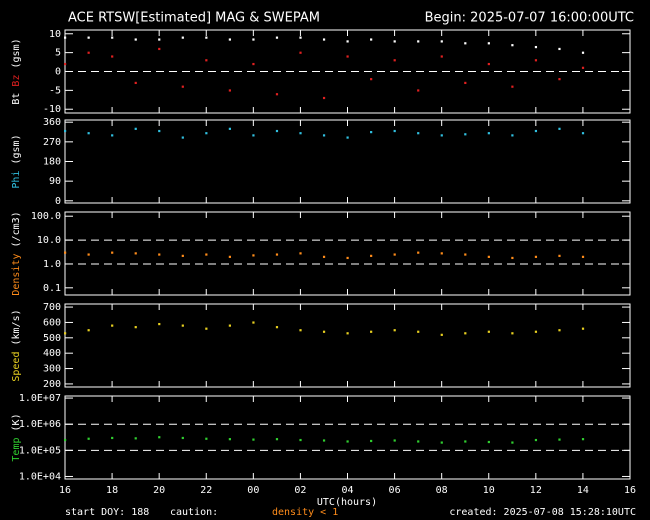 Image resolution: width=650 pixels, height=520 pixels. Describe the element at coordinates (194, 18) in the screenshot. I see `chart-title: ACE RTSW[Estimated] MAG & SWEPAM` at that location.